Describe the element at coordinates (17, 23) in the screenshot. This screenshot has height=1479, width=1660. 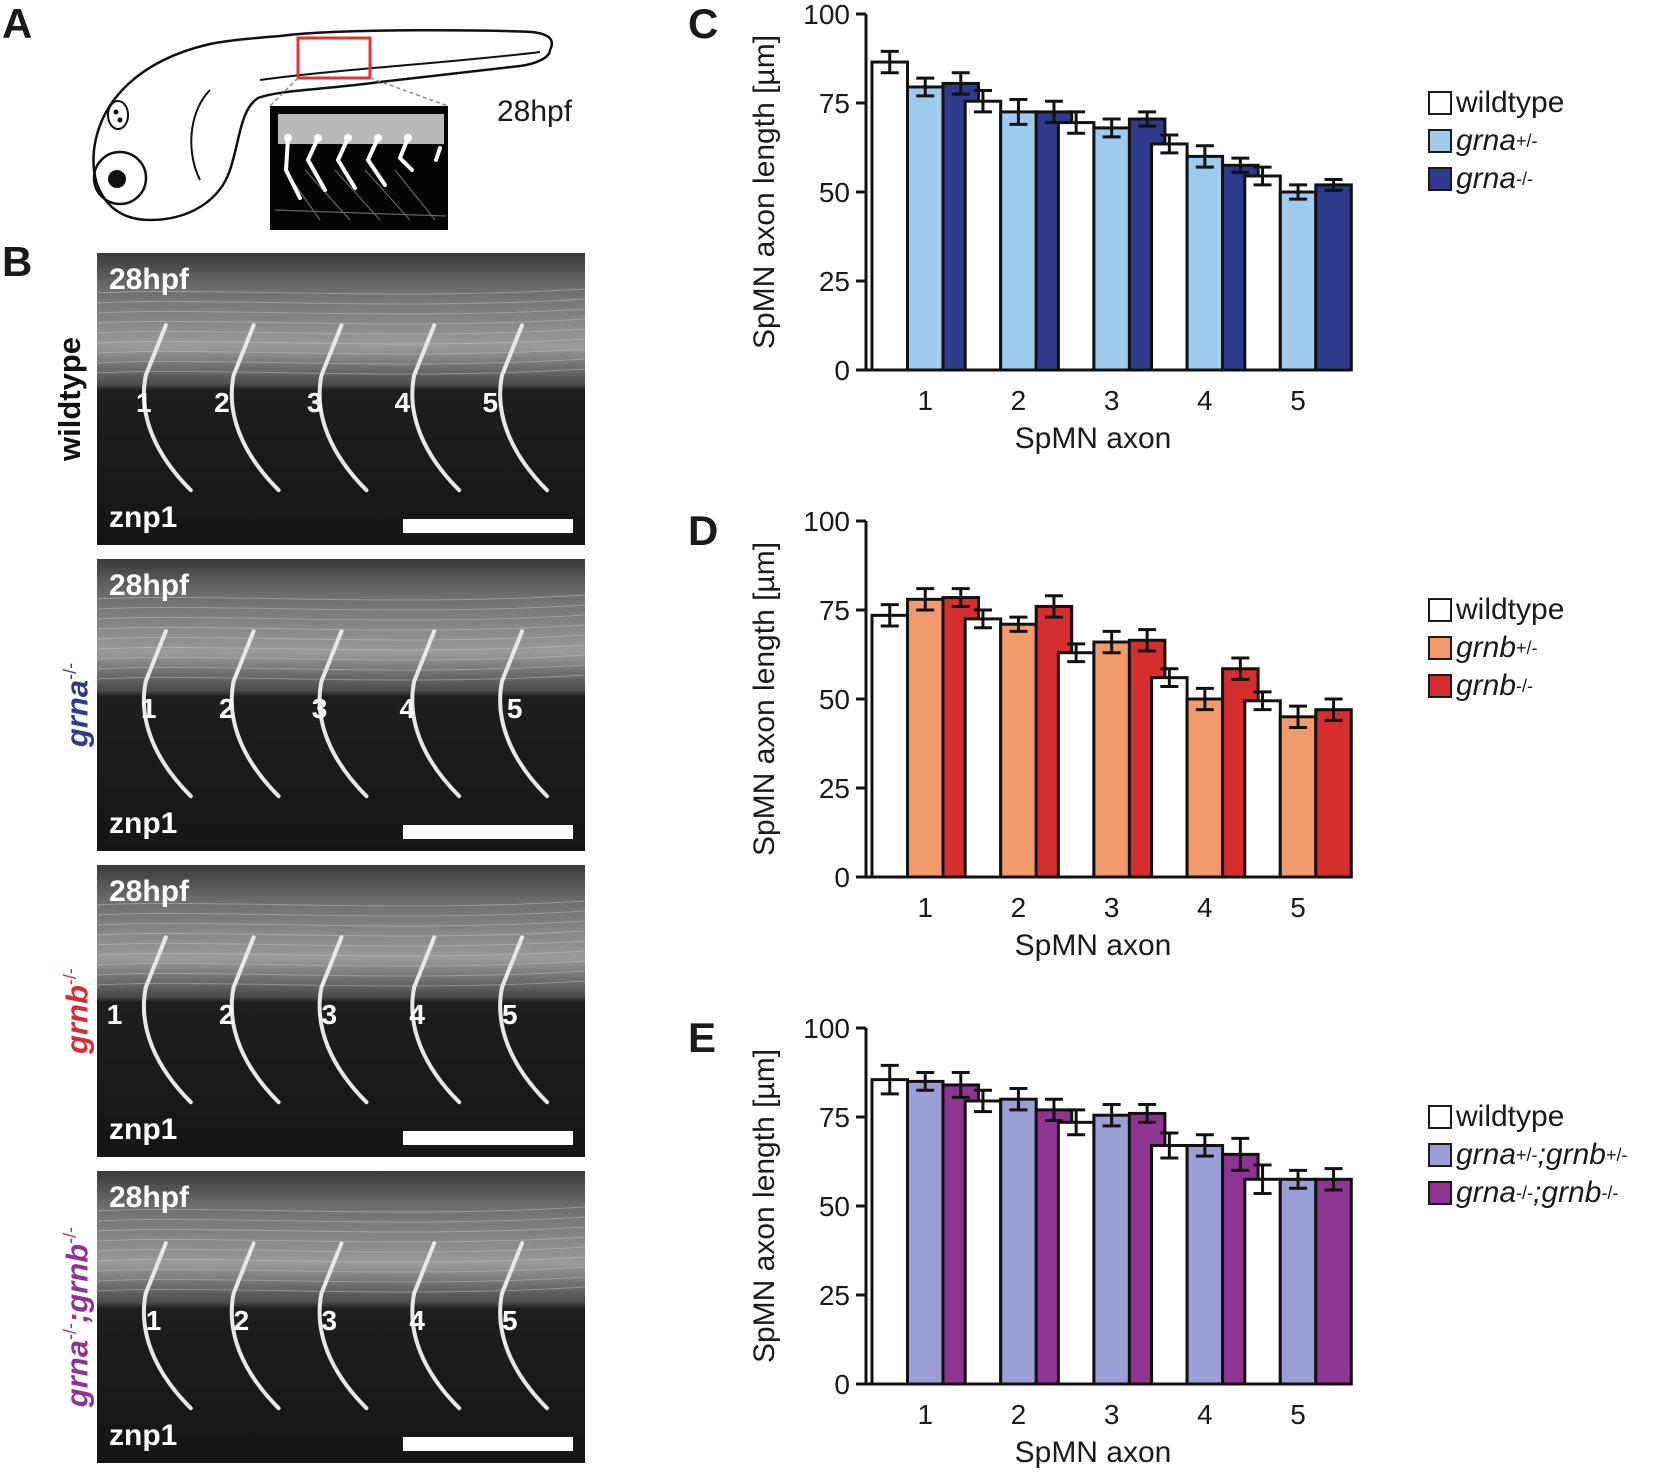
I see `panel-letter-a: A` at that location.